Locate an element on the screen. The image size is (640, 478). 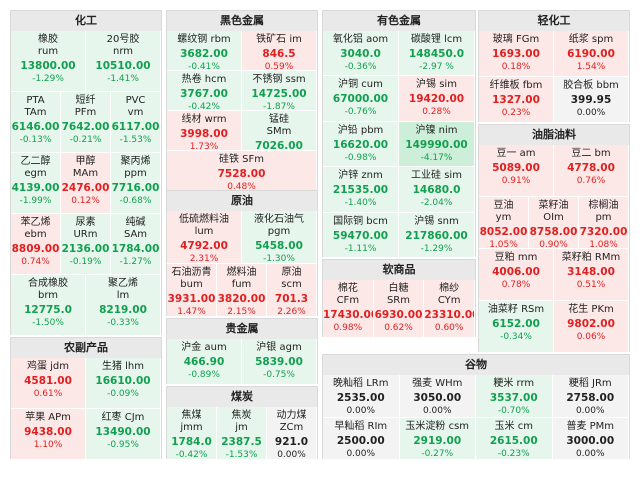
quote-change: 1.10% is located at coordinates (48, 445).